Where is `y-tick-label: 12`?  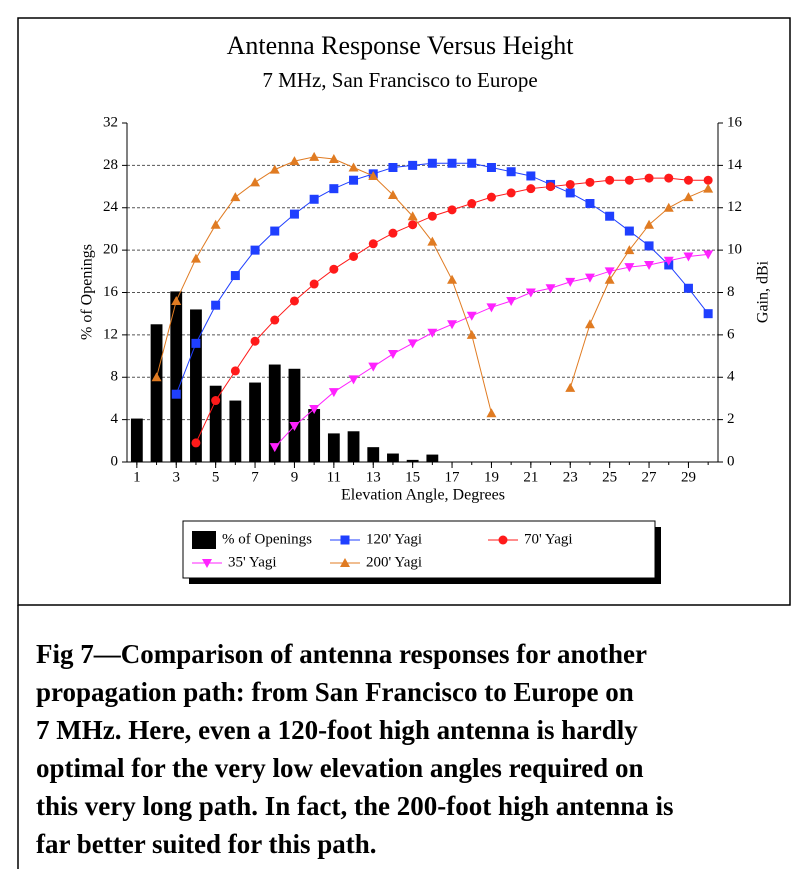 y-tick-label: 12 is located at coordinates (110, 334).